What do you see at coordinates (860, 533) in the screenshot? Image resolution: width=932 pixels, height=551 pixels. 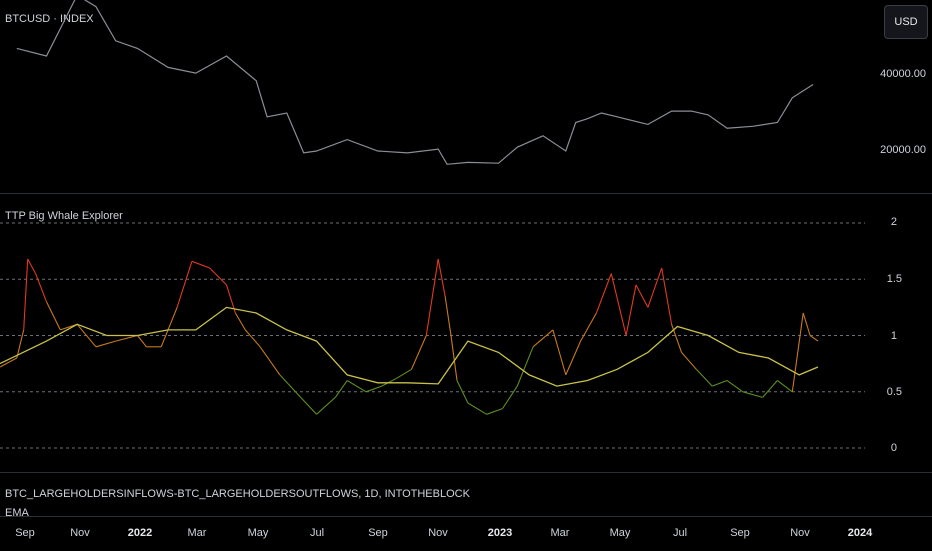 I see `x-tick-2024: 2024` at bounding box center [860, 533].